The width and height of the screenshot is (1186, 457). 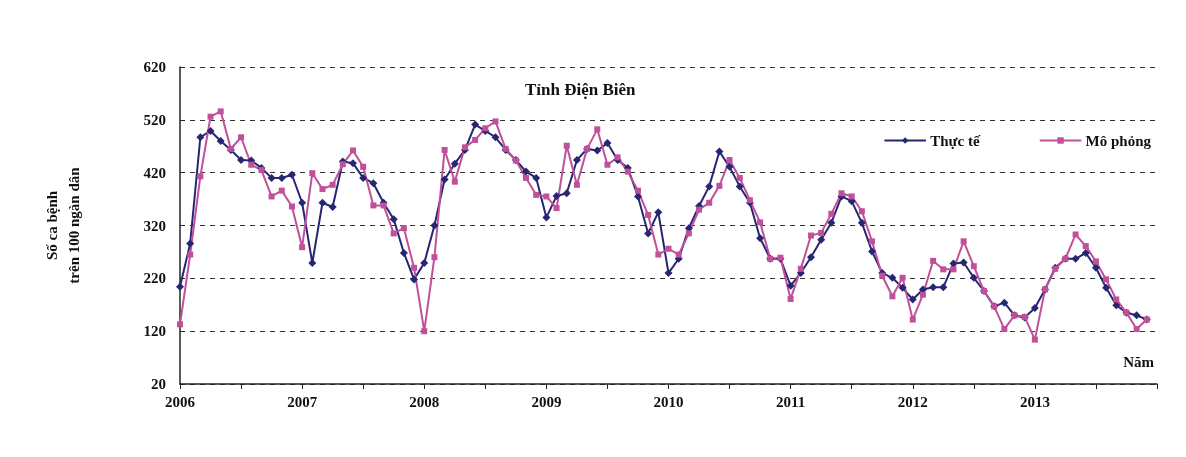 I want to click on x-tick-label: 2009, so click(x=546, y=401).